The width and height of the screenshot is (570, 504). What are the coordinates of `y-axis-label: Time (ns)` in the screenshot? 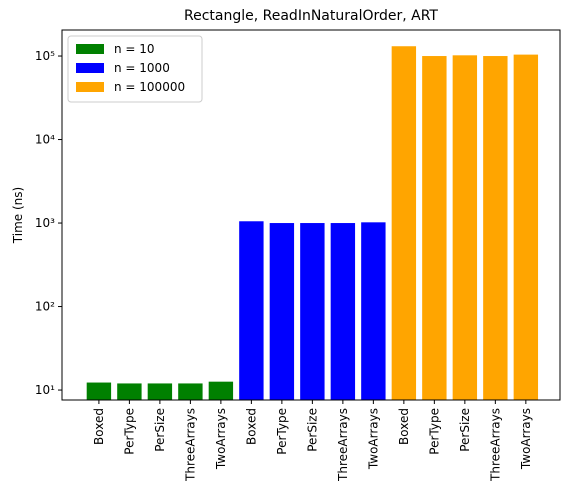 It's located at (18, 215).